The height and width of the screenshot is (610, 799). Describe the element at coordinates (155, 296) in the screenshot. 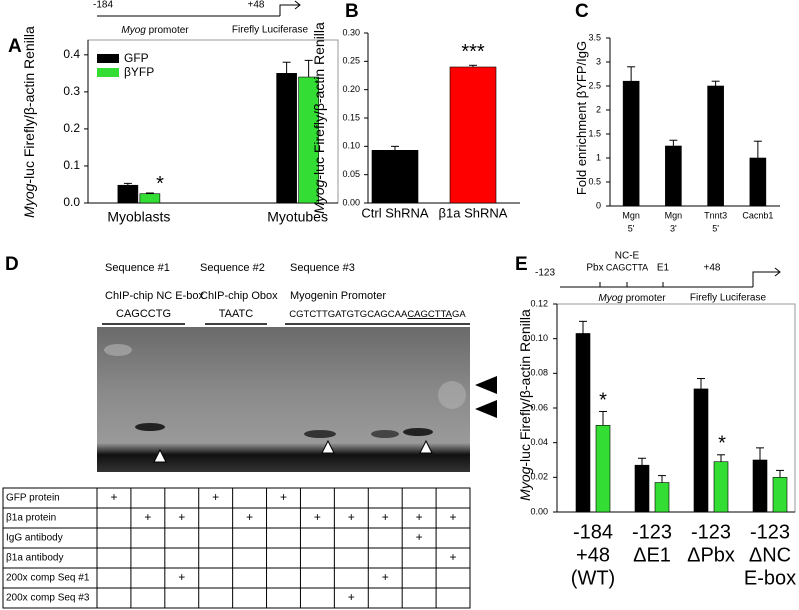

I see `sequence-source: ChIP-chip NC E-box` at that location.